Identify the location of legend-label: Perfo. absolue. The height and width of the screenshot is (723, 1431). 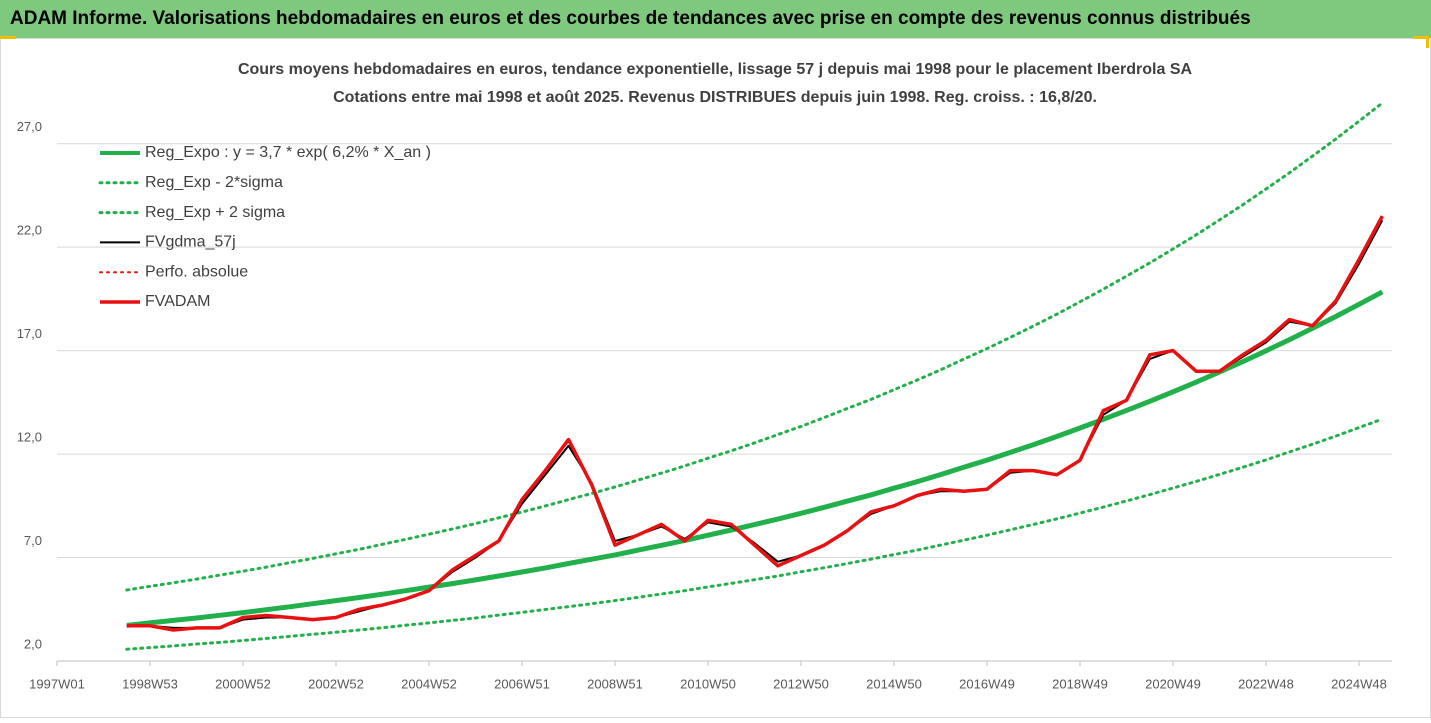
(196, 271).